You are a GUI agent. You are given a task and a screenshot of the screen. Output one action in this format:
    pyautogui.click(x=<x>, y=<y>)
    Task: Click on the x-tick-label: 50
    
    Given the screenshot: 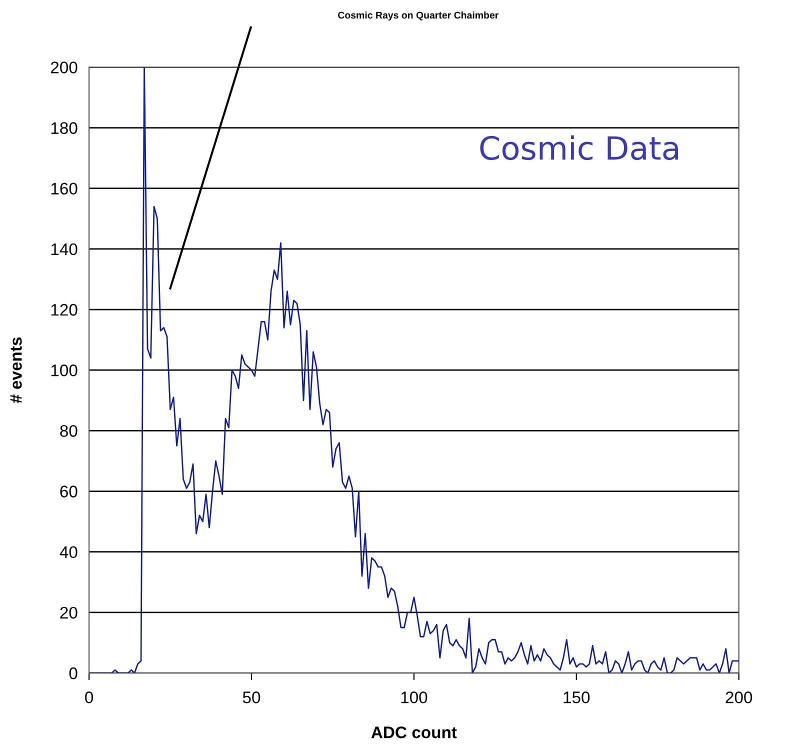 What is the action you would take?
    pyautogui.click(x=251, y=698)
    